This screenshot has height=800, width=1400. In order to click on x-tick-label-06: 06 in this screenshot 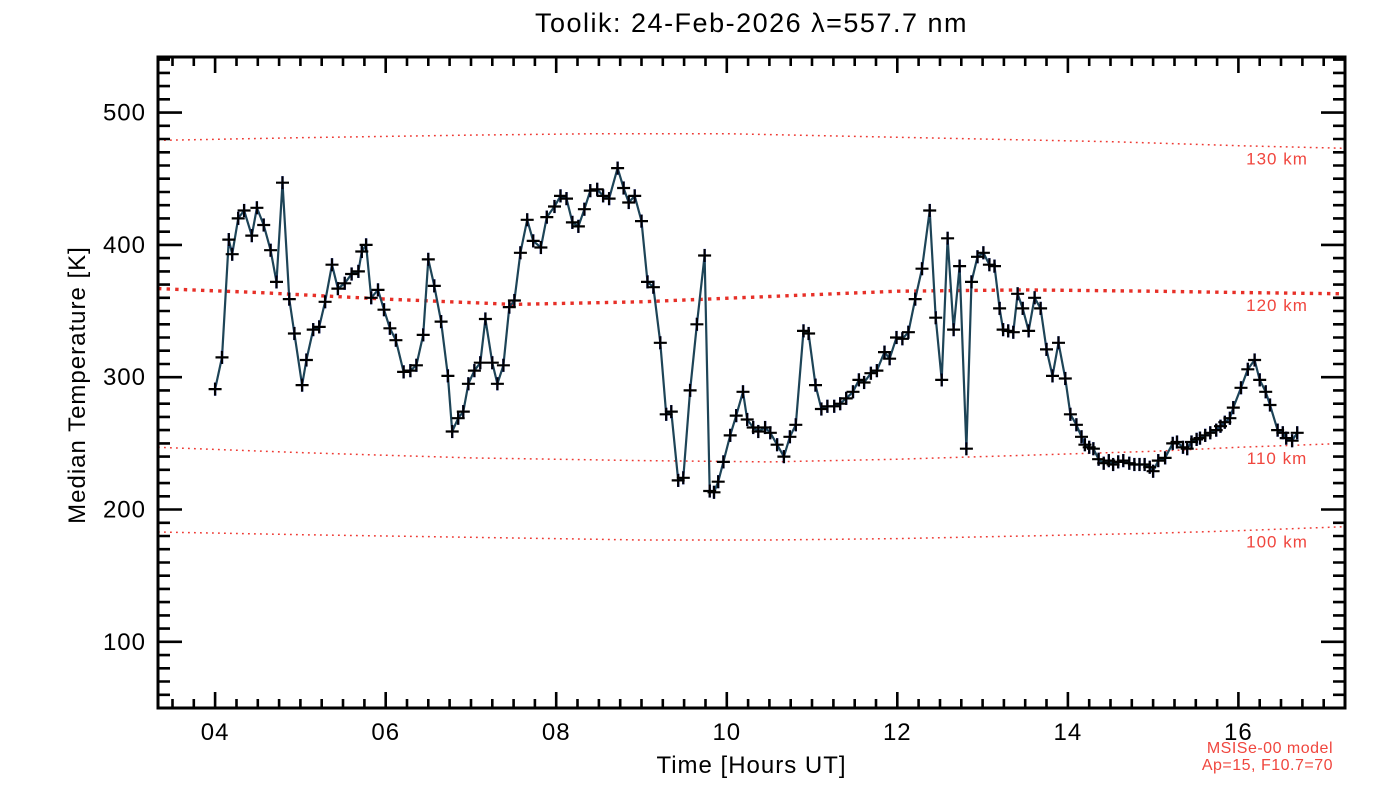, I will do `click(385, 732)`.